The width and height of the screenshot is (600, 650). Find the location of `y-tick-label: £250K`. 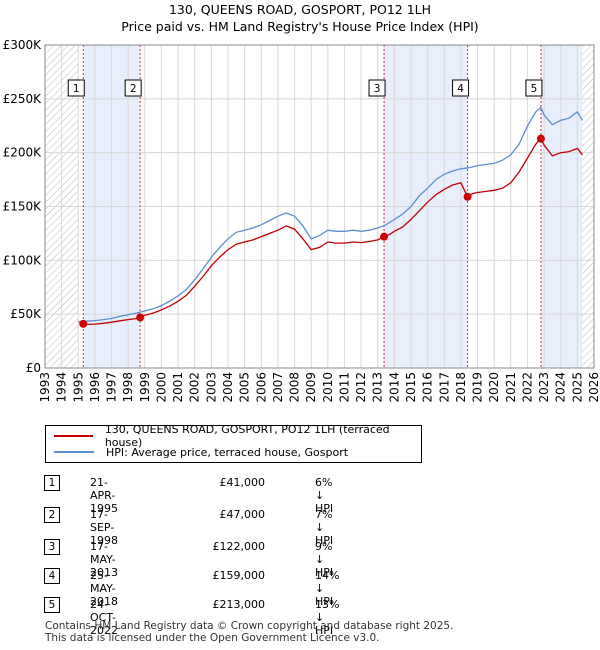

y-tick-label: £250K is located at coordinates (23, 99).